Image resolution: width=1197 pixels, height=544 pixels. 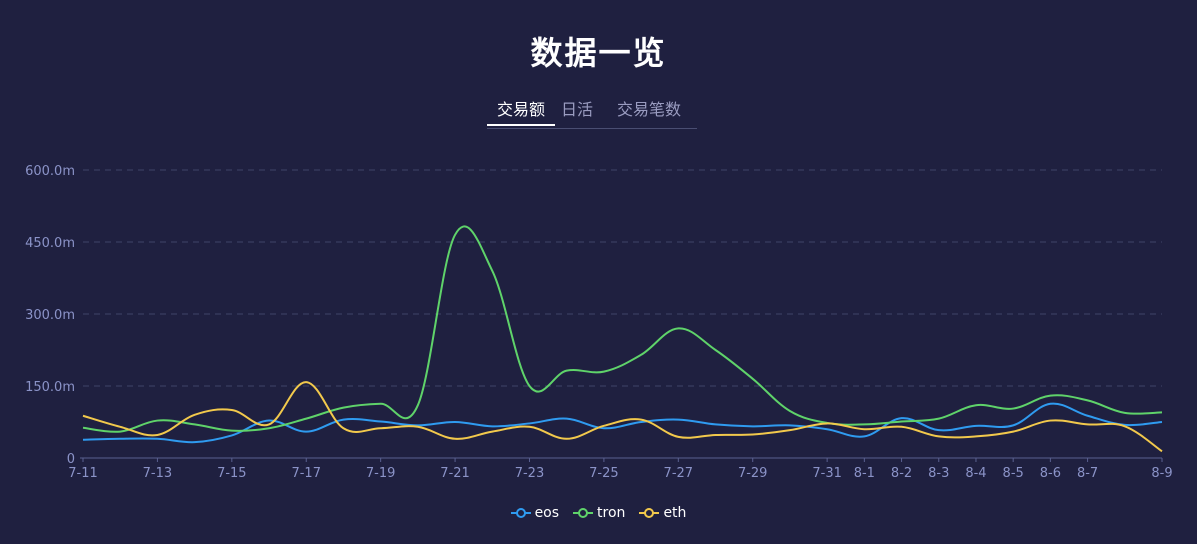 What do you see at coordinates (158, 473) in the screenshot?
I see `x-tick-label: 7-13` at bounding box center [158, 473].